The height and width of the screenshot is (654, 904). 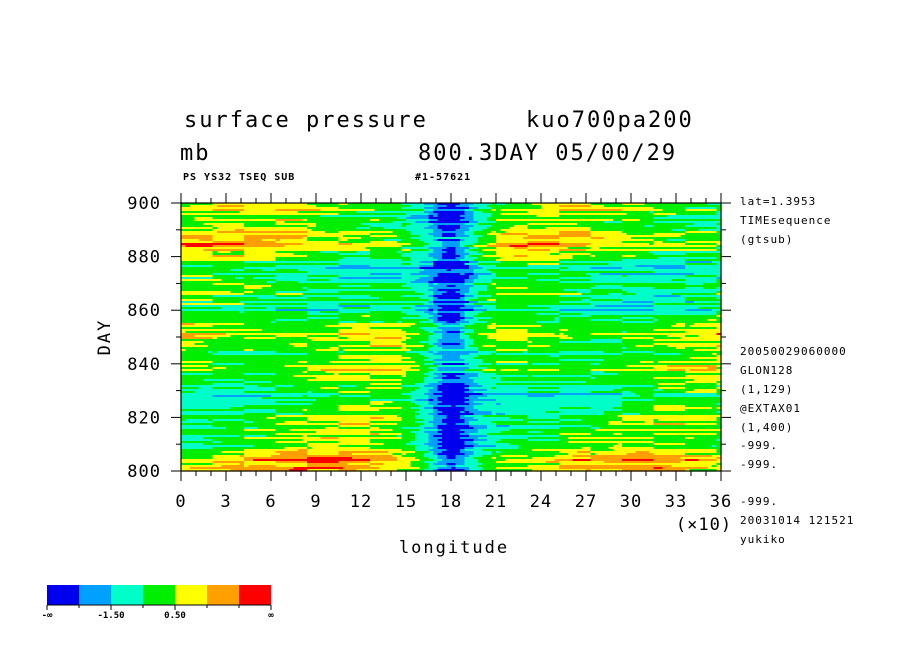 I want to click on info-extax: @EXTAX01, so click(x=770, y=408).